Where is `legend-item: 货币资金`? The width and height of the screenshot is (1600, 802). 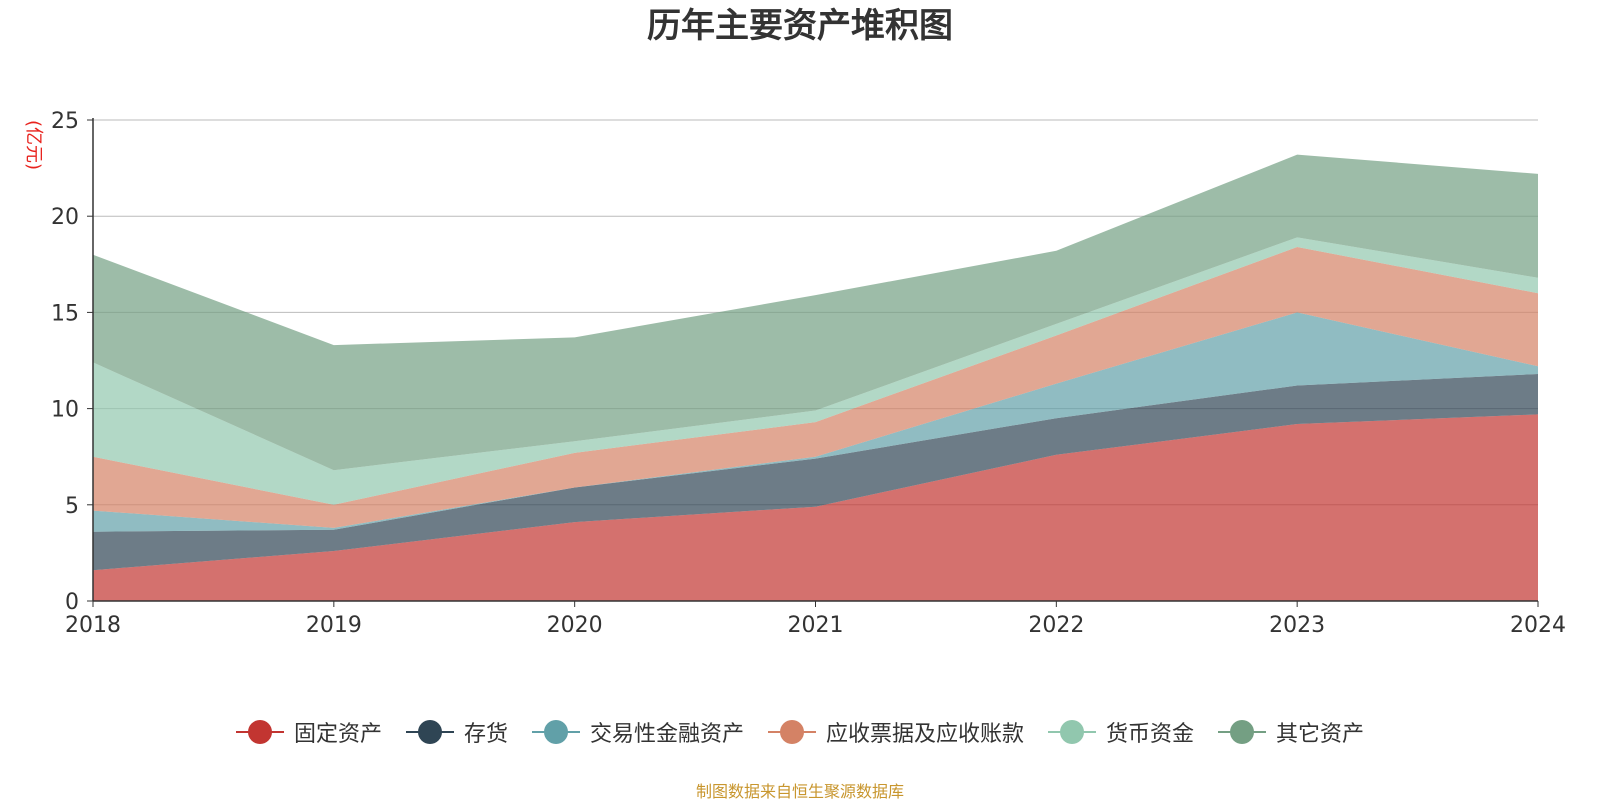 legend-item: 货币资金 is located at coordinates (1121, 732).